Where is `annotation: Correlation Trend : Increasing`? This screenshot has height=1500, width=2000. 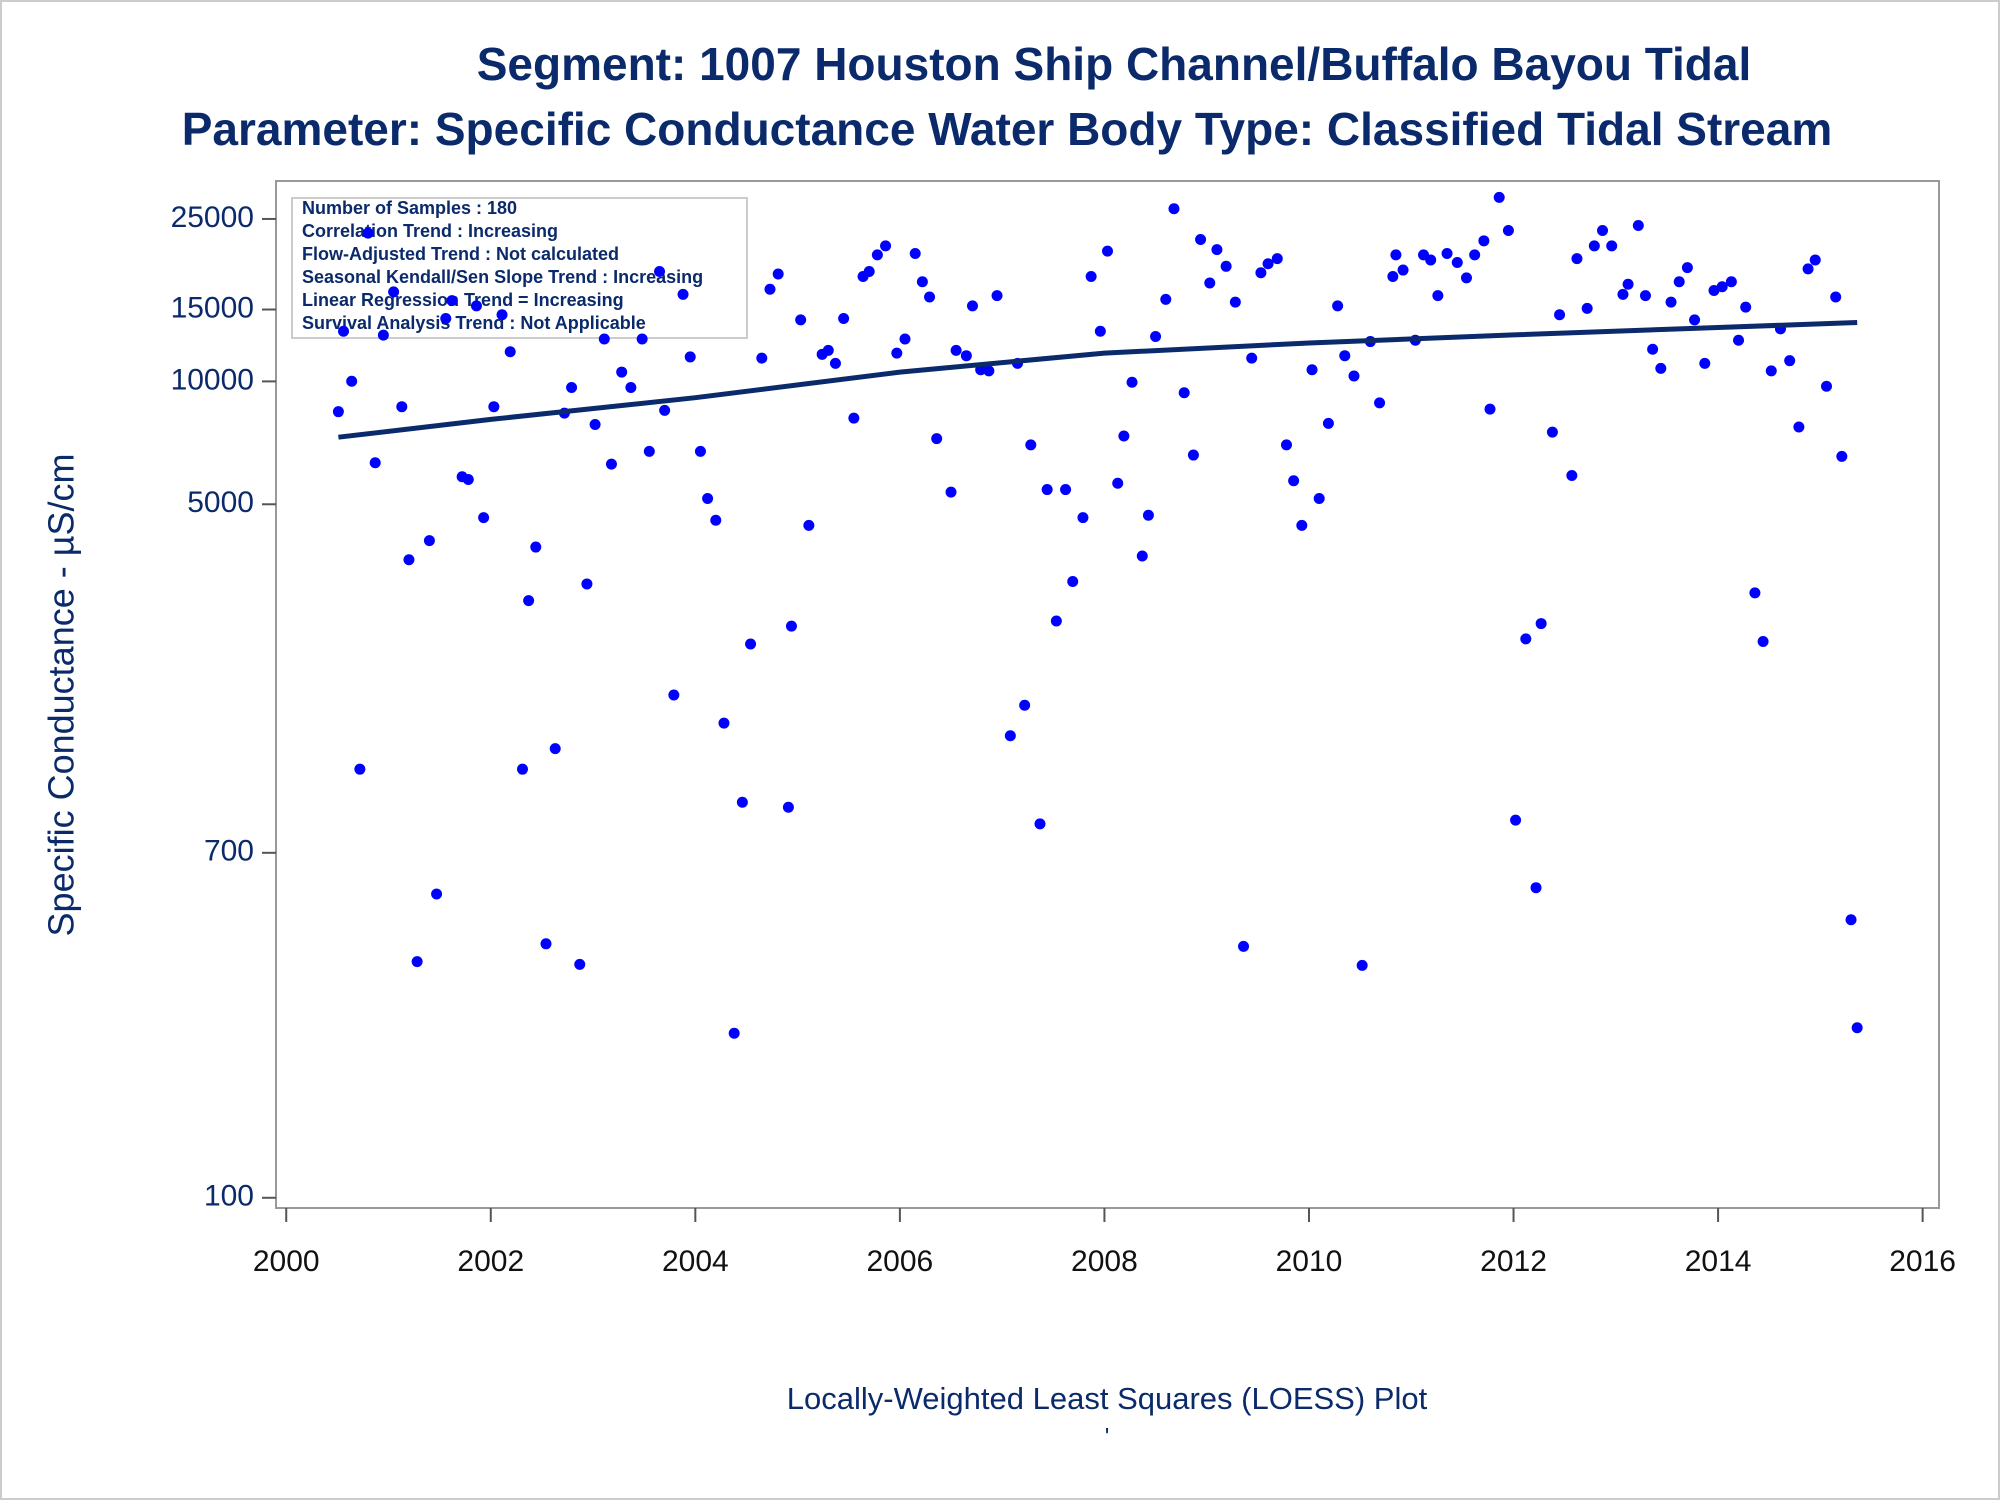 annotation: Correlation Trend : Increasing is located at coordinates (430, 231).